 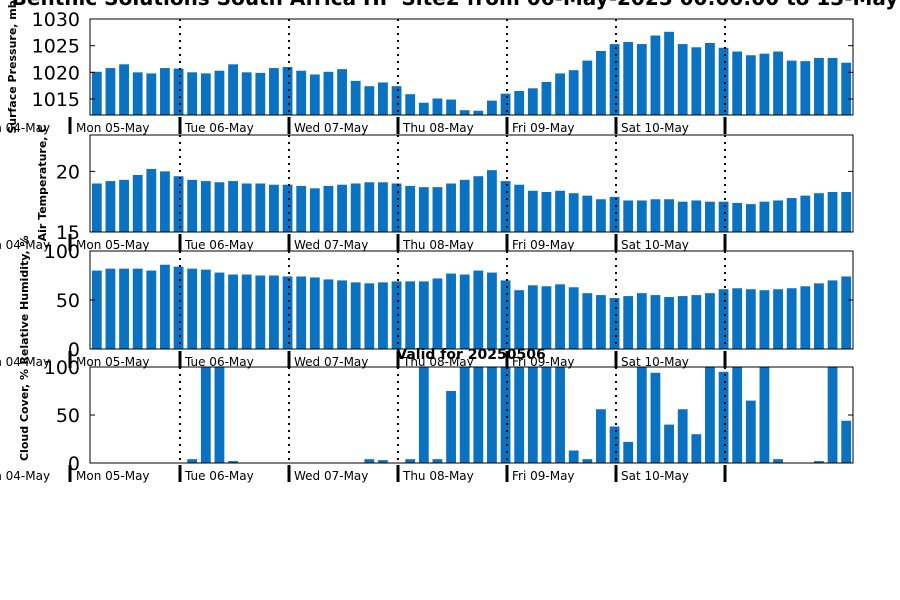 I want to click on day-label: Fri 09-May, so click(x=543, y=476).